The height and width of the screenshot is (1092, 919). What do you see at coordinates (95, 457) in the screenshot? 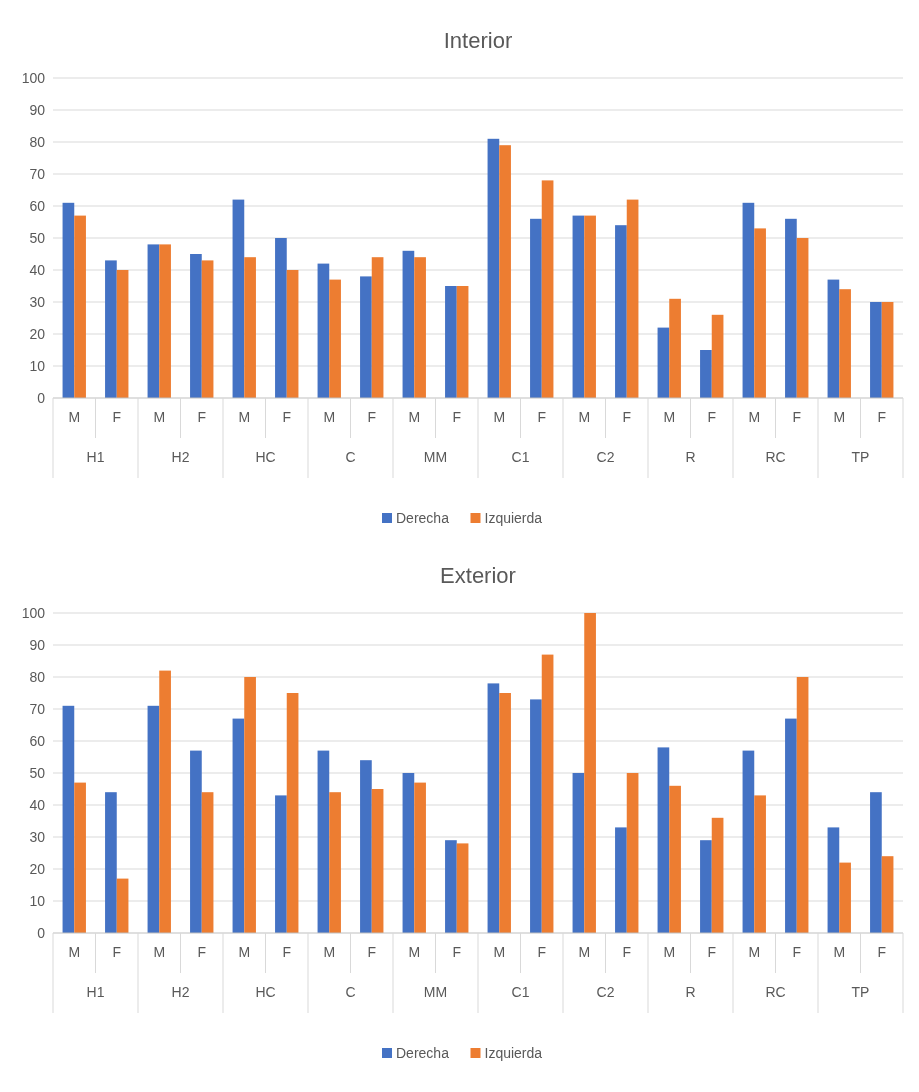
I see `text: H1` at bounding box center [95, 457].